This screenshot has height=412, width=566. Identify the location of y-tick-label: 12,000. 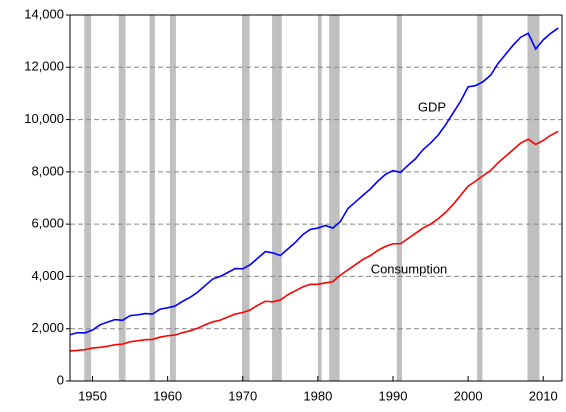
(44, 66).